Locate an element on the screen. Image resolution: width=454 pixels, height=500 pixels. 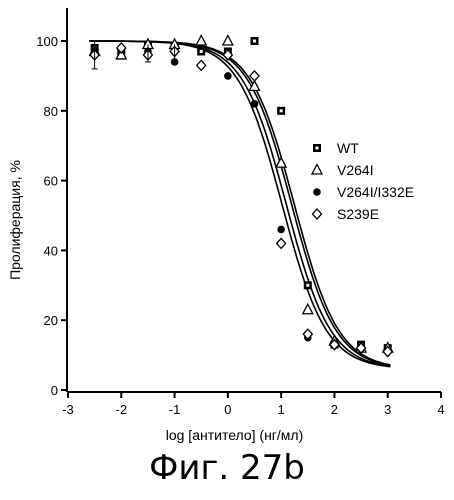
legend: WT V264I V264I/I332E S239E is located at coordinates (362, 181).